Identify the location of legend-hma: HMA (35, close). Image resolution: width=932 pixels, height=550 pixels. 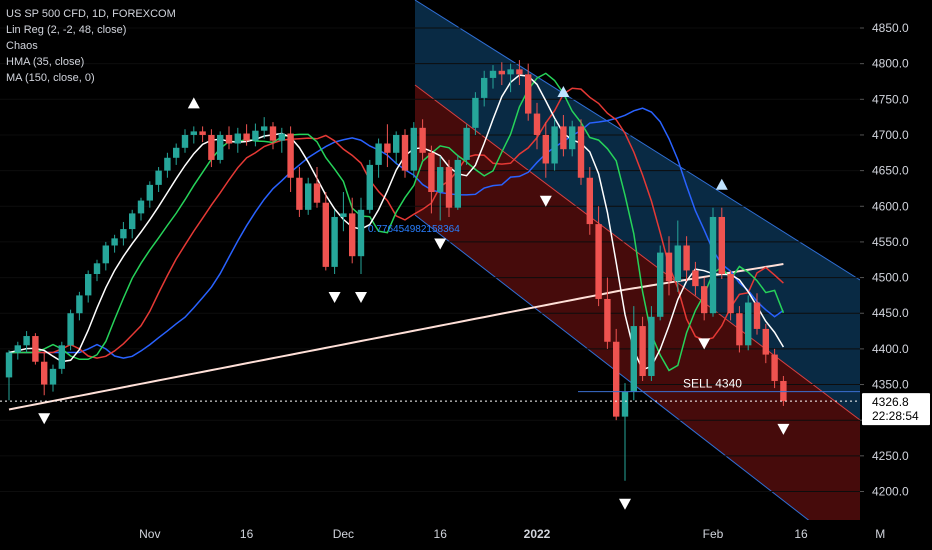
(45, 62).